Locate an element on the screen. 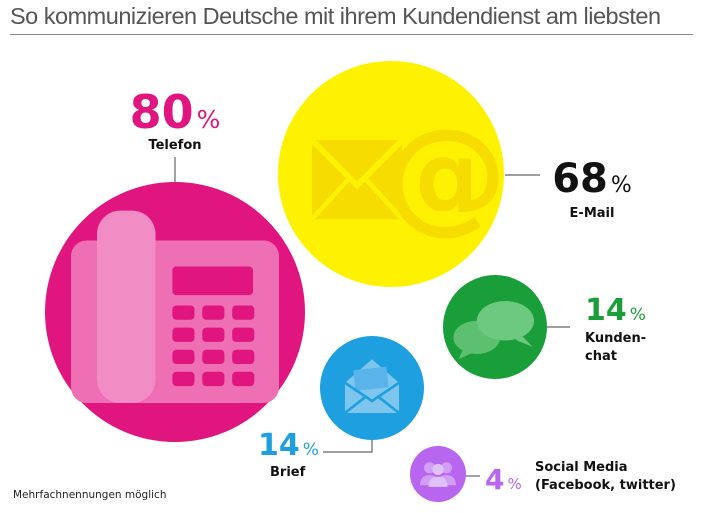 Image resolution: width=705 pixels, height=513 pixels. chat-bubbles-icon is located at coordinates (493, 330).